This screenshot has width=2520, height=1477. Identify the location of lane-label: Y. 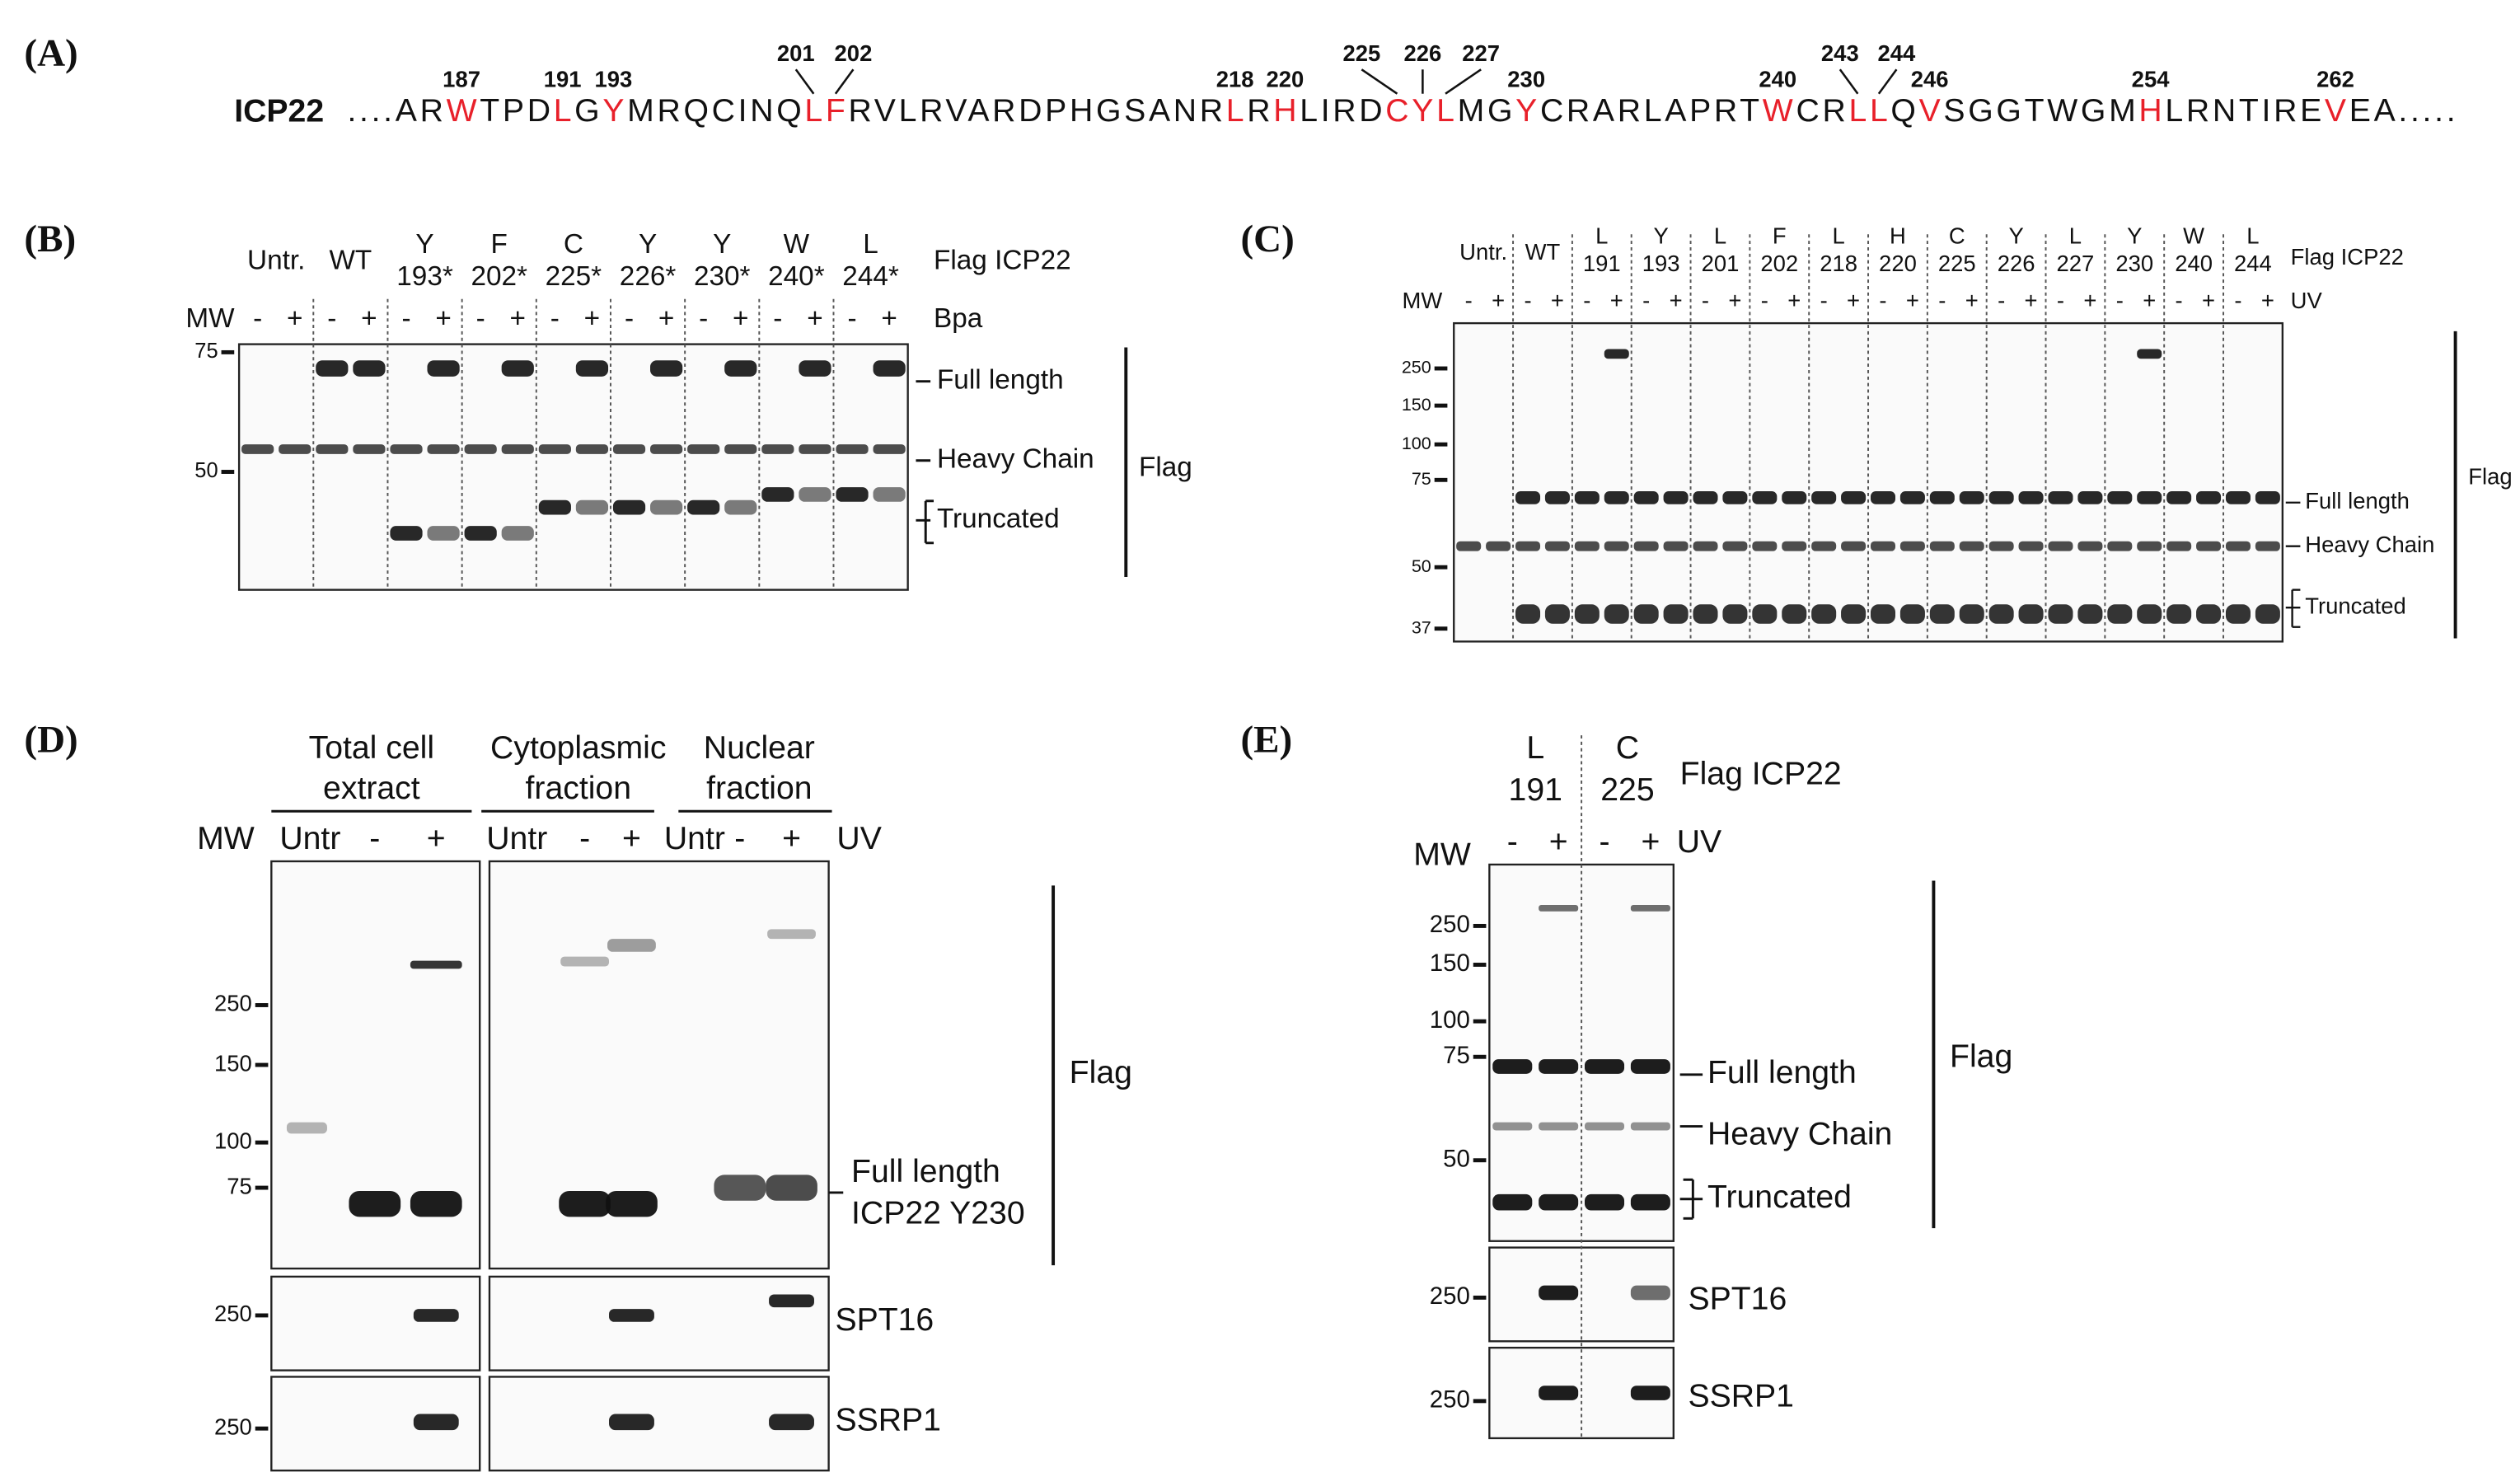
(1660, 236).